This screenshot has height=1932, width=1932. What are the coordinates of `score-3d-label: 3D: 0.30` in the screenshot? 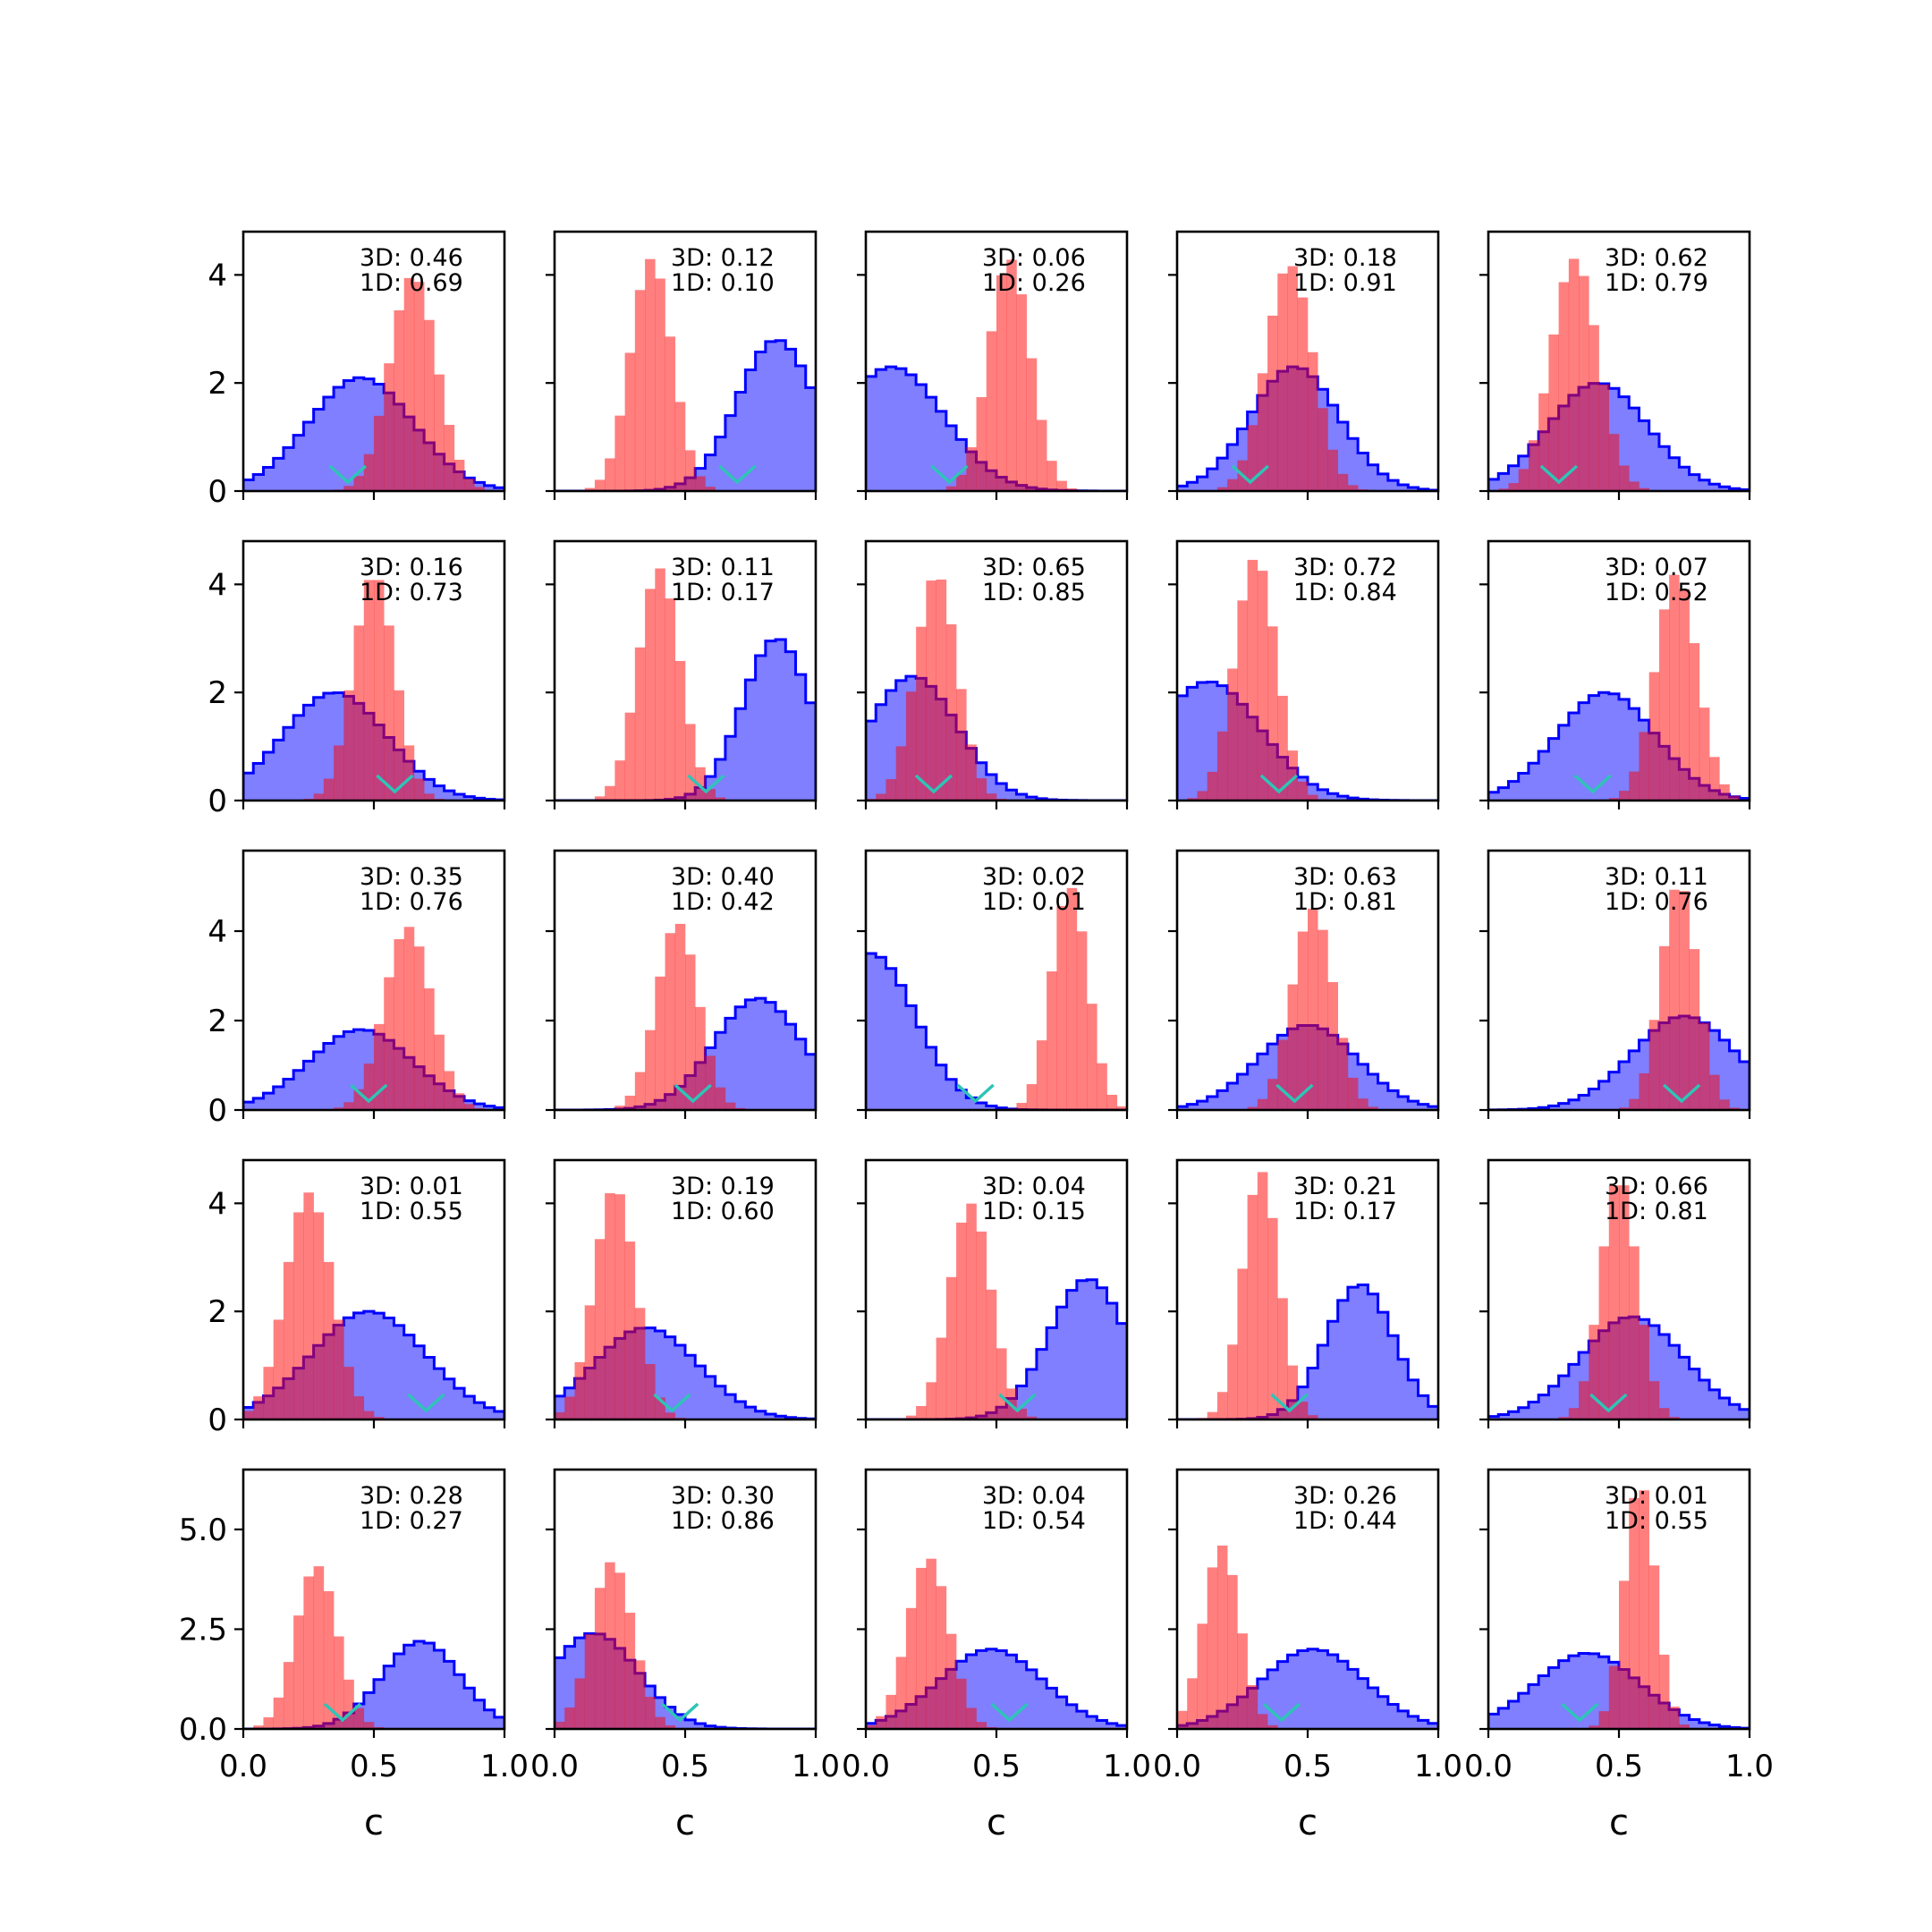 It's located at (723, 1496).